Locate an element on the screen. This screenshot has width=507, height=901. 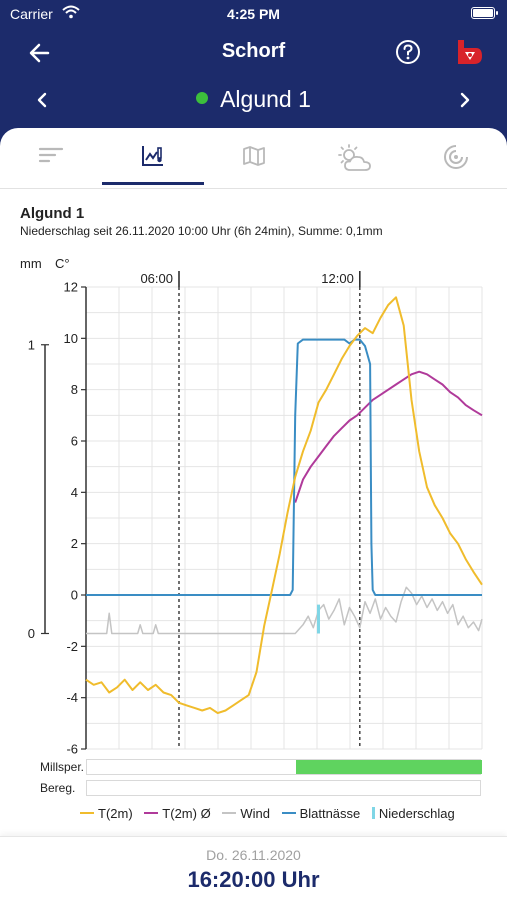
series-line-wind is located at coordinates (284, 610).